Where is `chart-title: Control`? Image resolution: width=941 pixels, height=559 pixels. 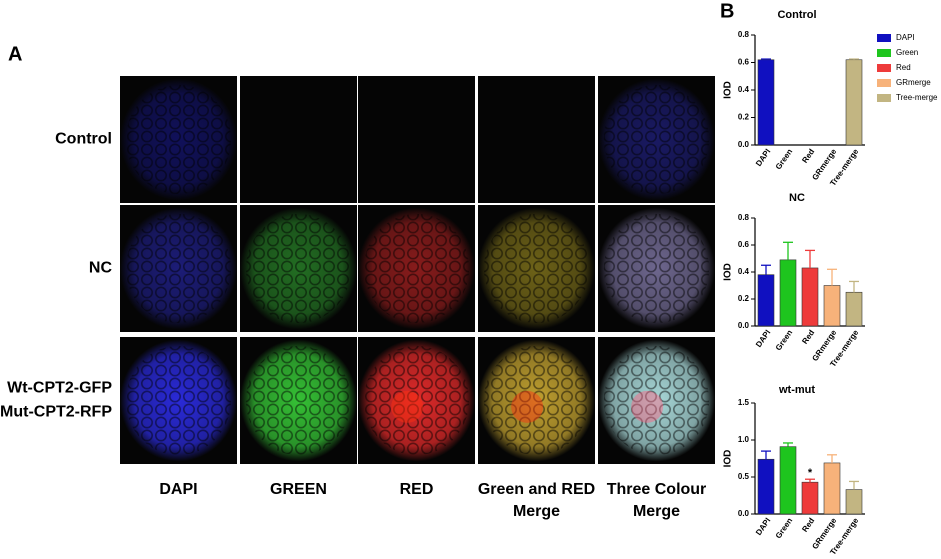 chart-title: Control is located at coordinates (796, 15).